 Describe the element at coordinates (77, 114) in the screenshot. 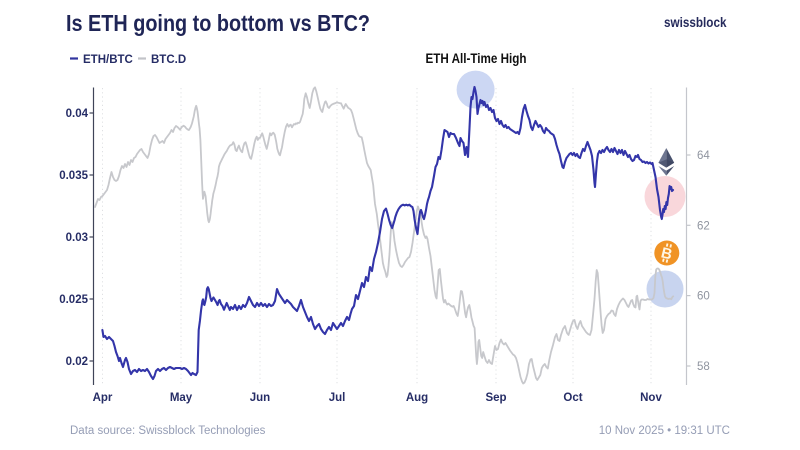

I see `svg-text: 0.04` at that location.